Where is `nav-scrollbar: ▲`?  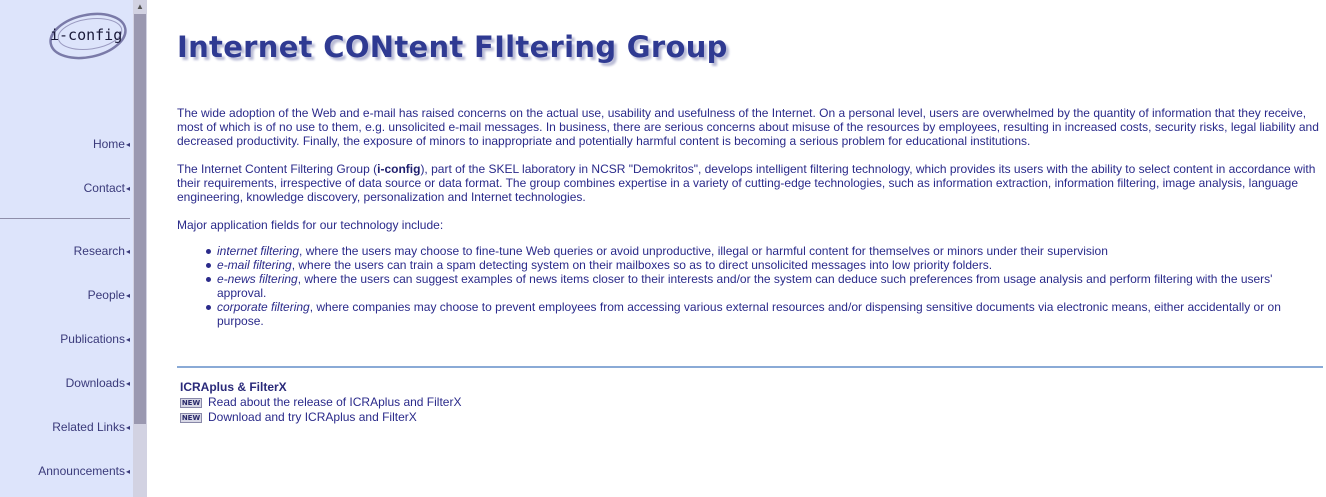 nav-scrollbar: ▲ is located at coordinates (140, 248).